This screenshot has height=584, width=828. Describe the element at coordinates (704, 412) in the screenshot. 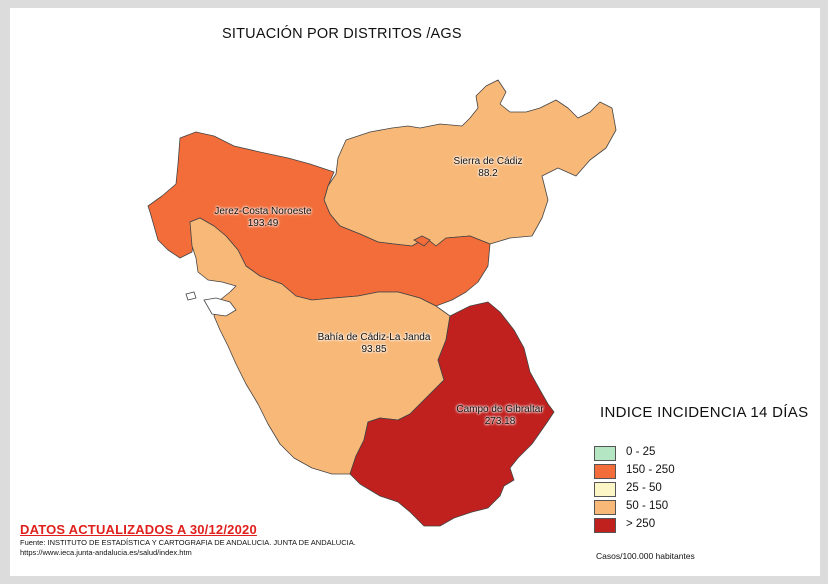

I see `legend-title: INDICE INCIDENCIA 14 DÍAS` at that location.